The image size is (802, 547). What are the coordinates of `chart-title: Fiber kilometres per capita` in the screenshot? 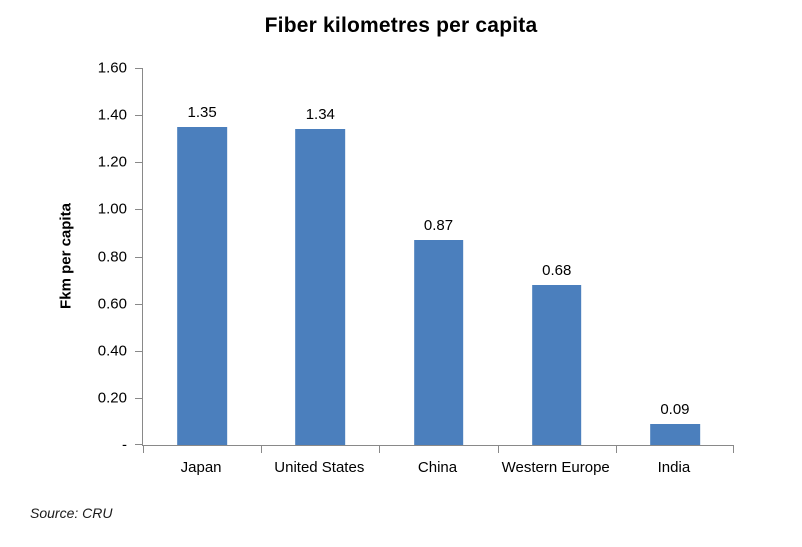 It's located at (401, 25).